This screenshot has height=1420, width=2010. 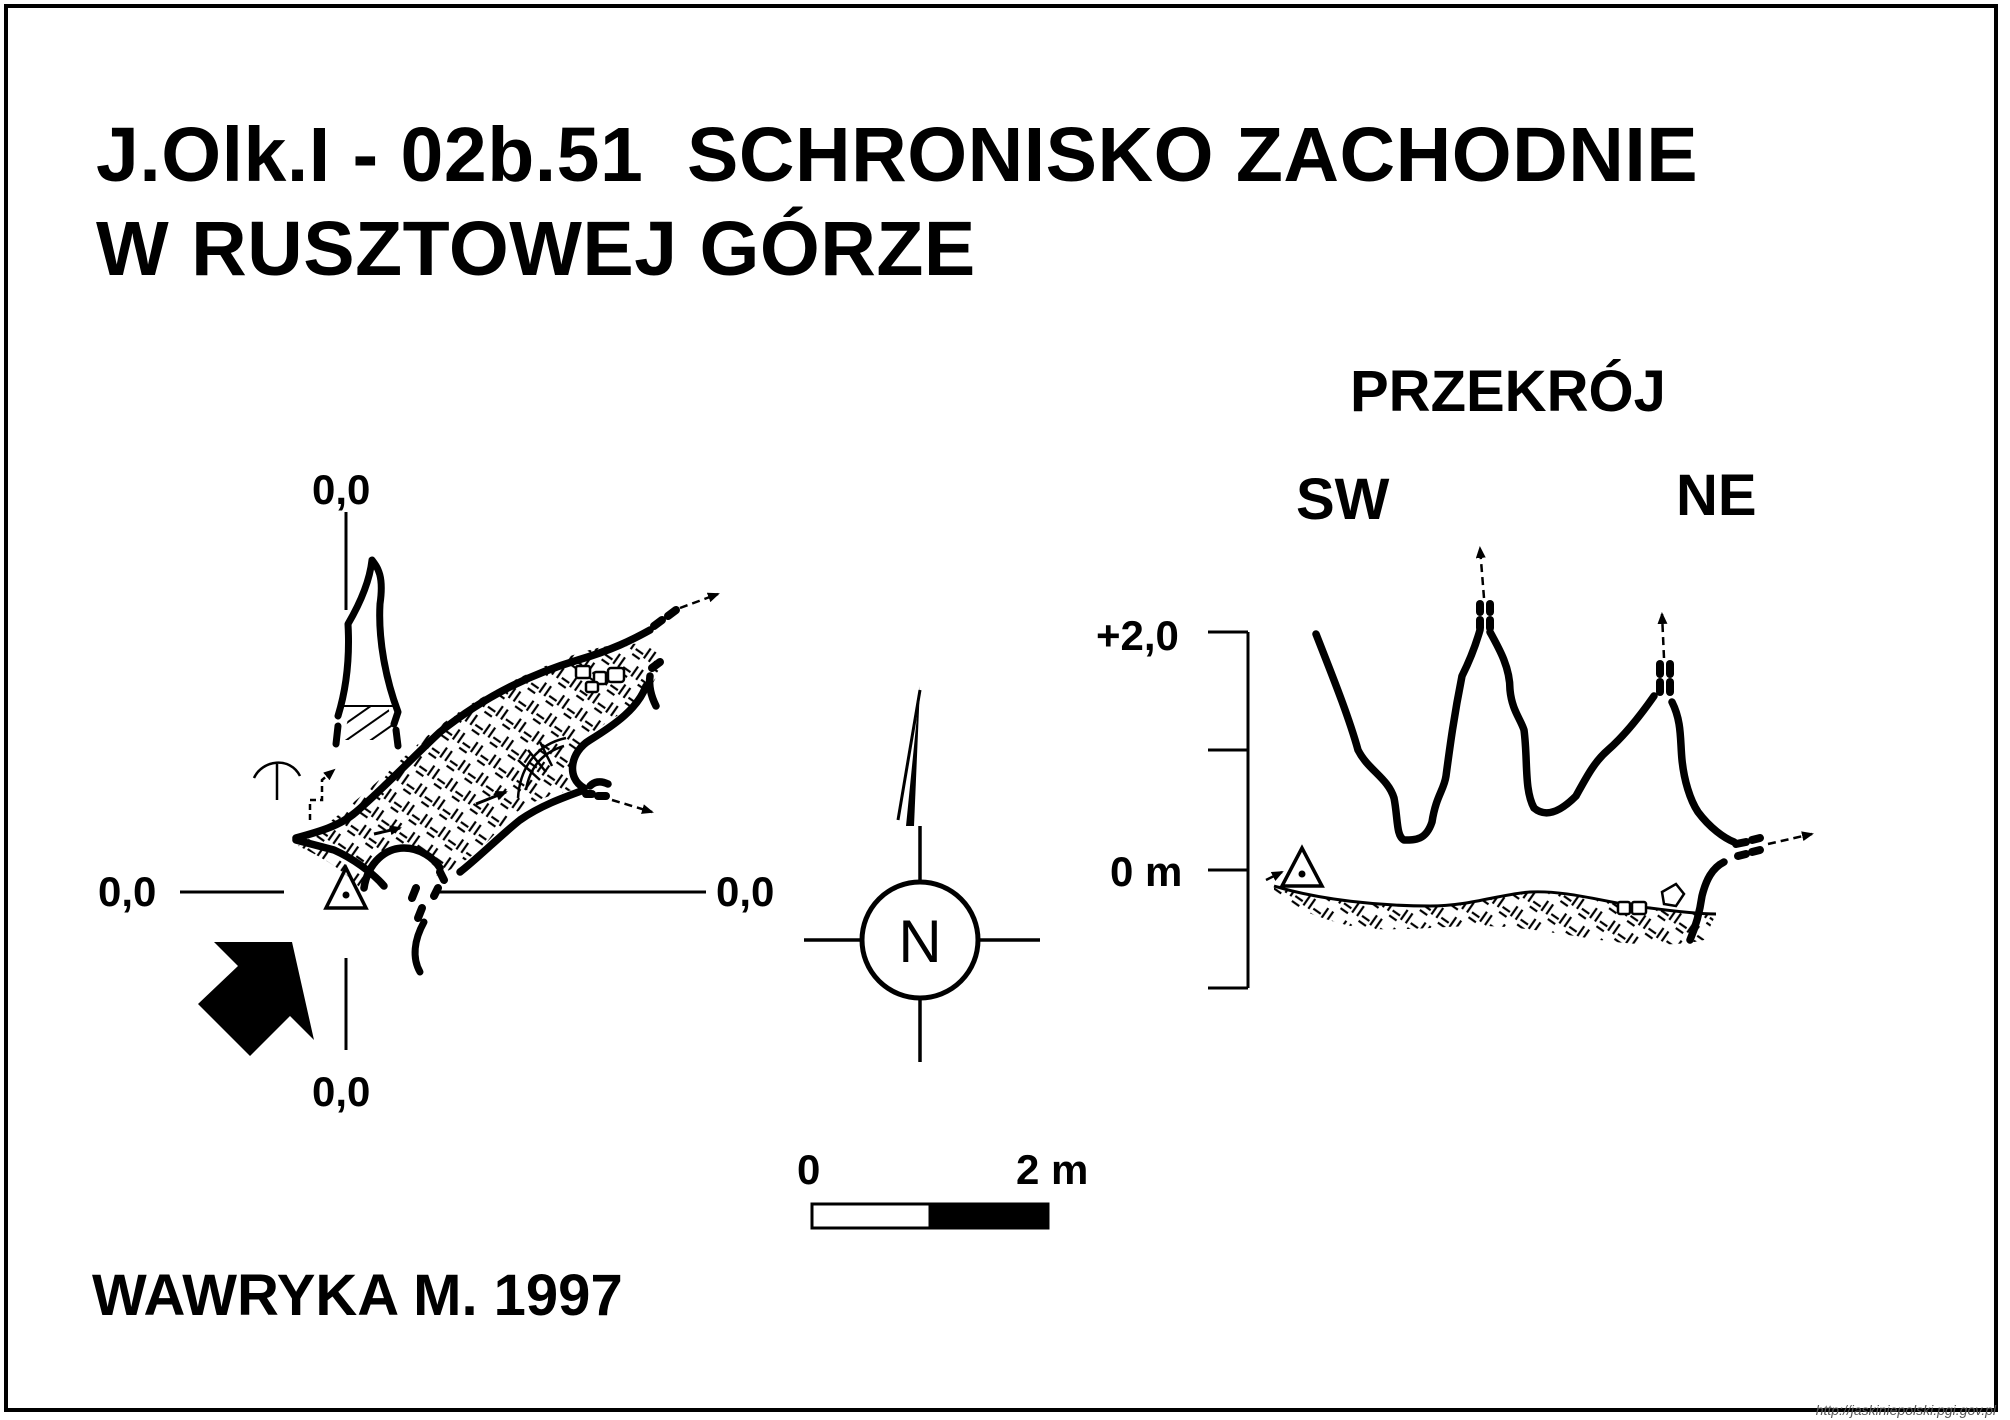 I want to click on plan-inner-slope, so click(x=387, y=830).